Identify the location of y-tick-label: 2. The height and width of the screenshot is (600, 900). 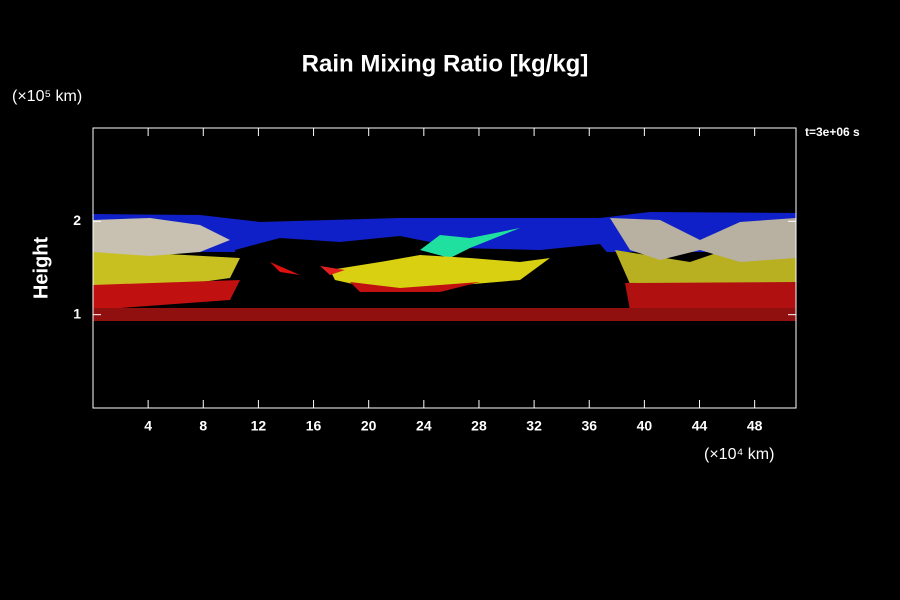
(77, 220).